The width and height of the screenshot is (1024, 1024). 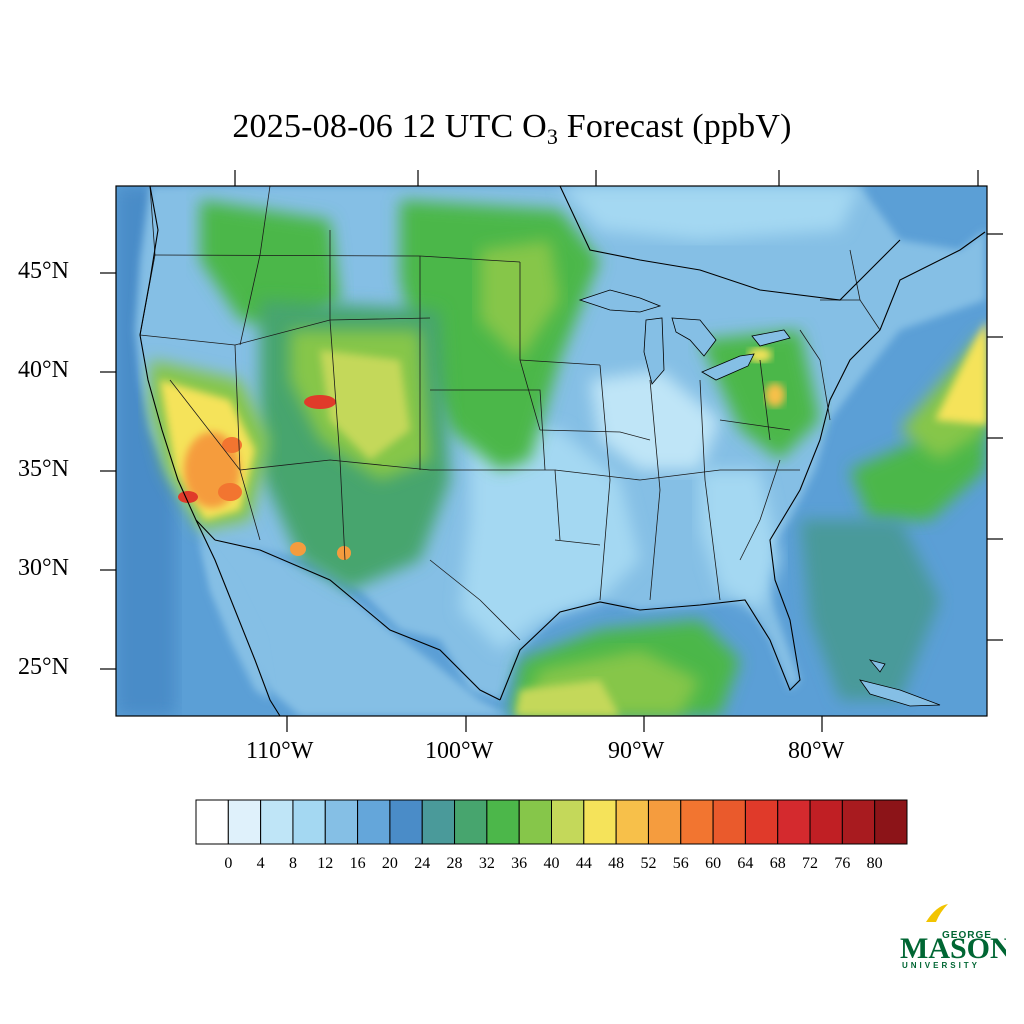 What do you see at coordinates (941, 965) in the screenshot?
I see `logo-bottom-text: UNIVERSITY` at bounding box center [941, 965].